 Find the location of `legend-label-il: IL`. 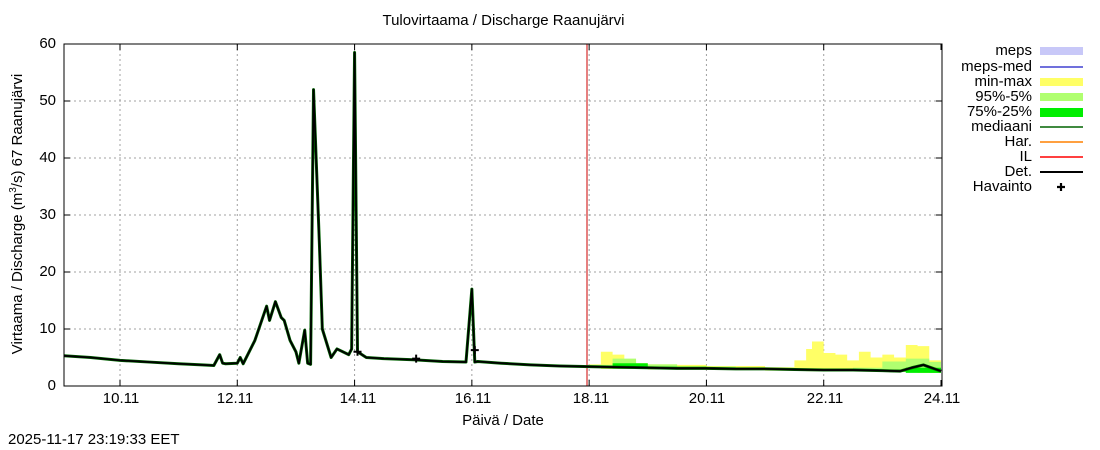

legend-label-il: IL is located at coordinates (1025, 156).